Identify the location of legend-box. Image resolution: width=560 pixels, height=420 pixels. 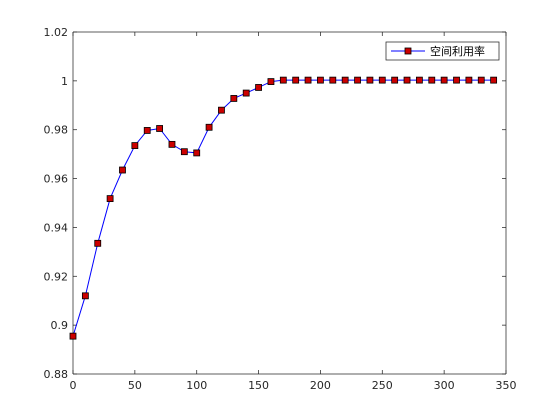
(442, 51).